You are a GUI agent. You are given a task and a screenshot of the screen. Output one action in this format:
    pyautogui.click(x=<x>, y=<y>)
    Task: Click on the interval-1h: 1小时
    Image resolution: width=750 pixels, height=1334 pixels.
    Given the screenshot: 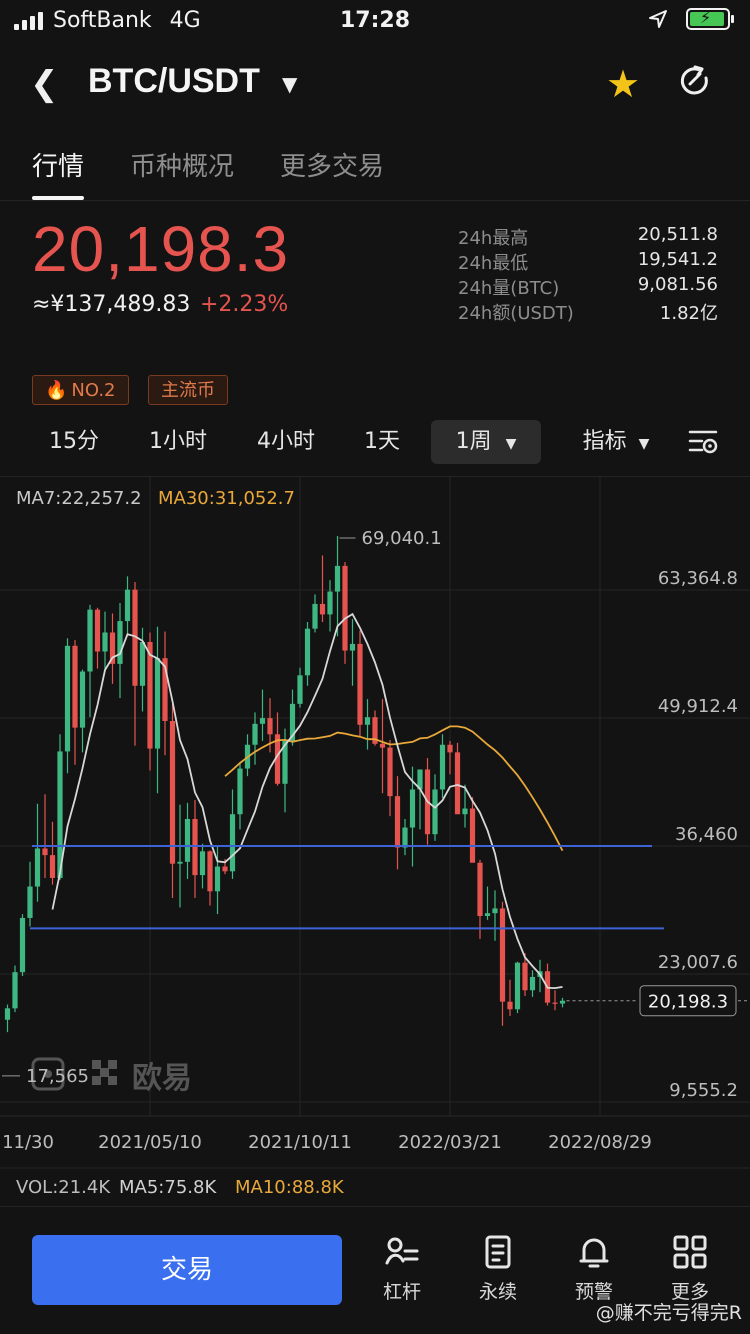 What is the action you would take?
    pyautogui.click(x=178, y=441)
    